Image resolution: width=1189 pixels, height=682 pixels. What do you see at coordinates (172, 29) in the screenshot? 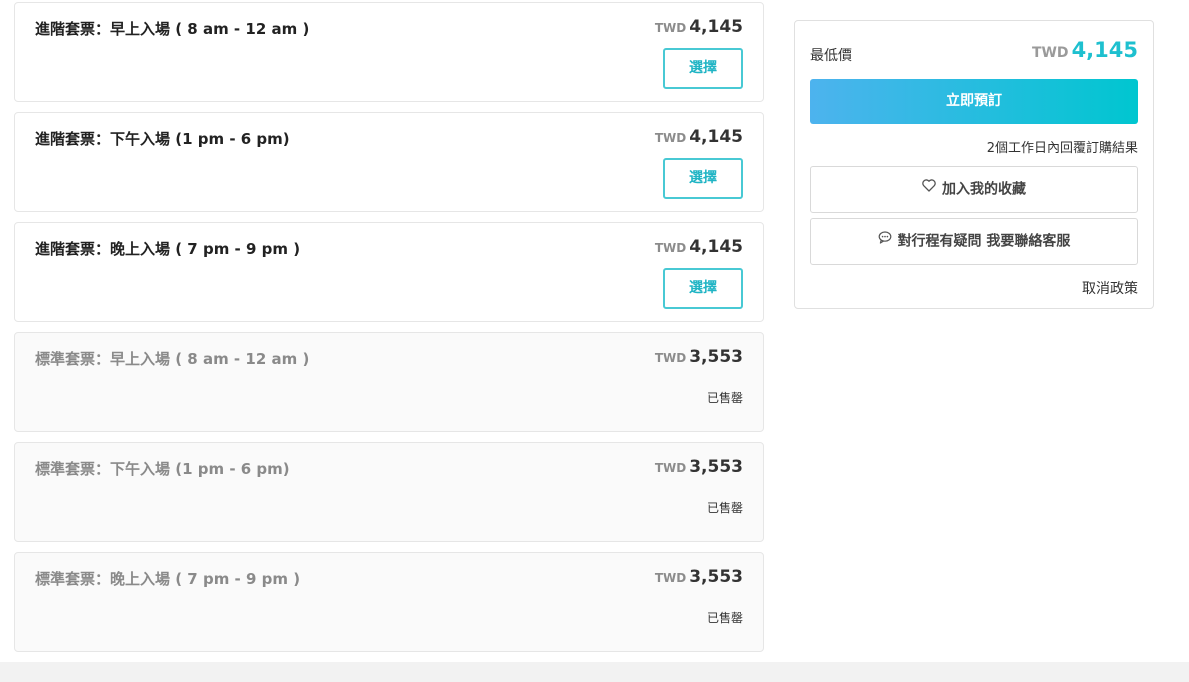
I see `package-title: 進階套票：早上入場 ( 8 am - 12 am )` at bounding box center [172, 29].